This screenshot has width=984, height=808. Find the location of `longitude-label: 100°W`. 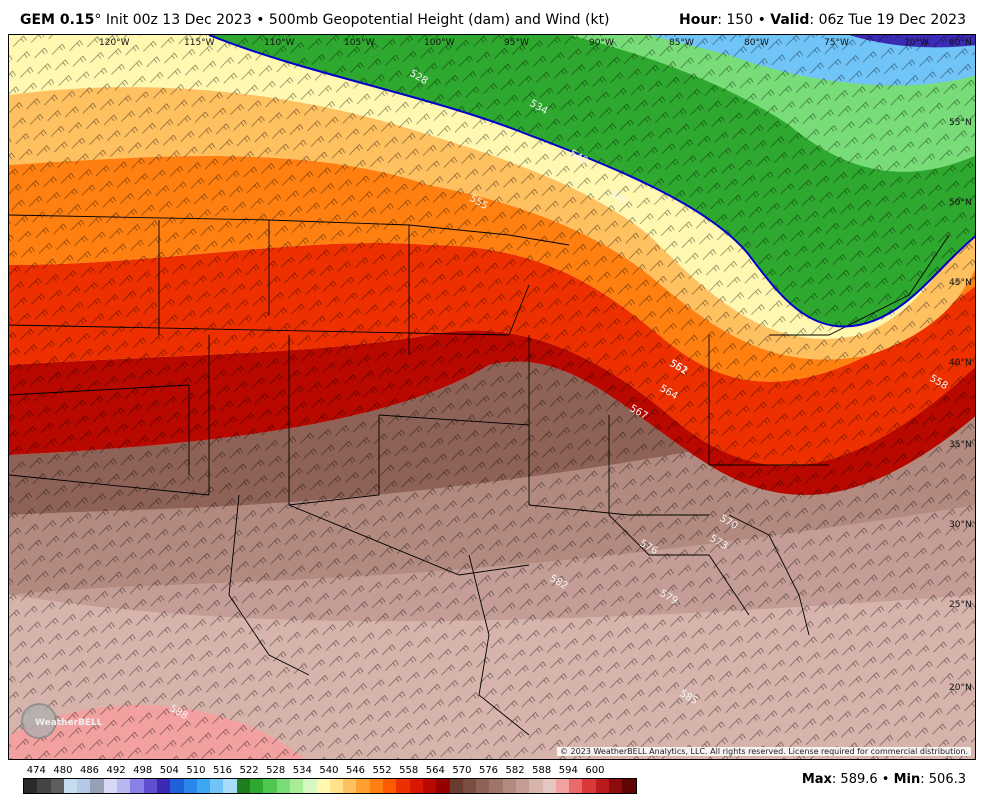

longitude-label: 100°W is located at coordinates (439, 43).